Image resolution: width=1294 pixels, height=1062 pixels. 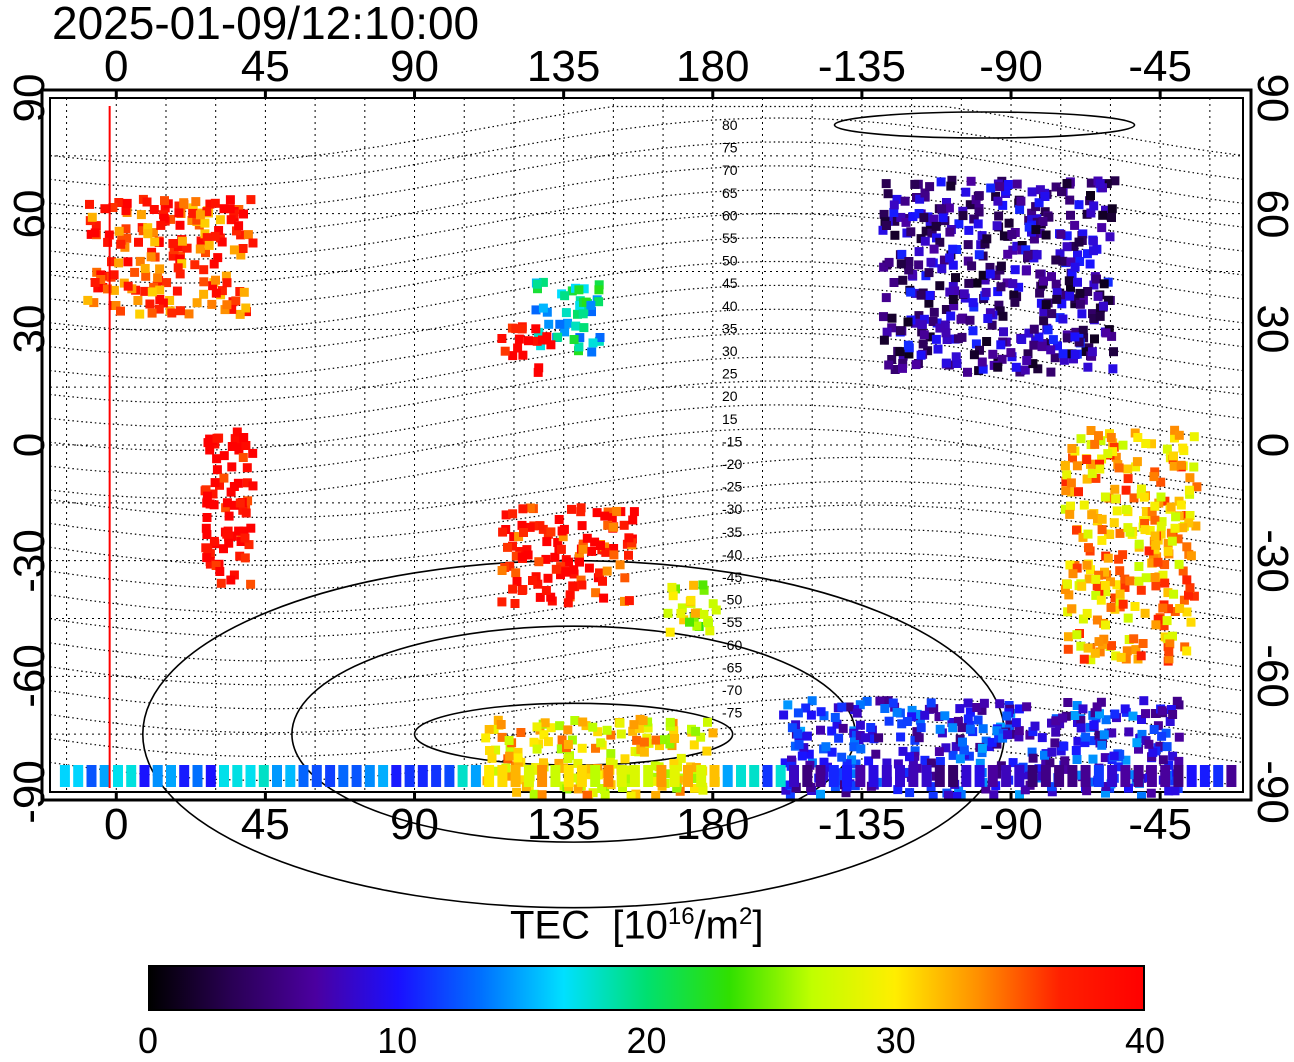 What do you see at coordinates (646, 726) in the screenshot?
I see `magnetic-contour` at bounding box center [646, 726].